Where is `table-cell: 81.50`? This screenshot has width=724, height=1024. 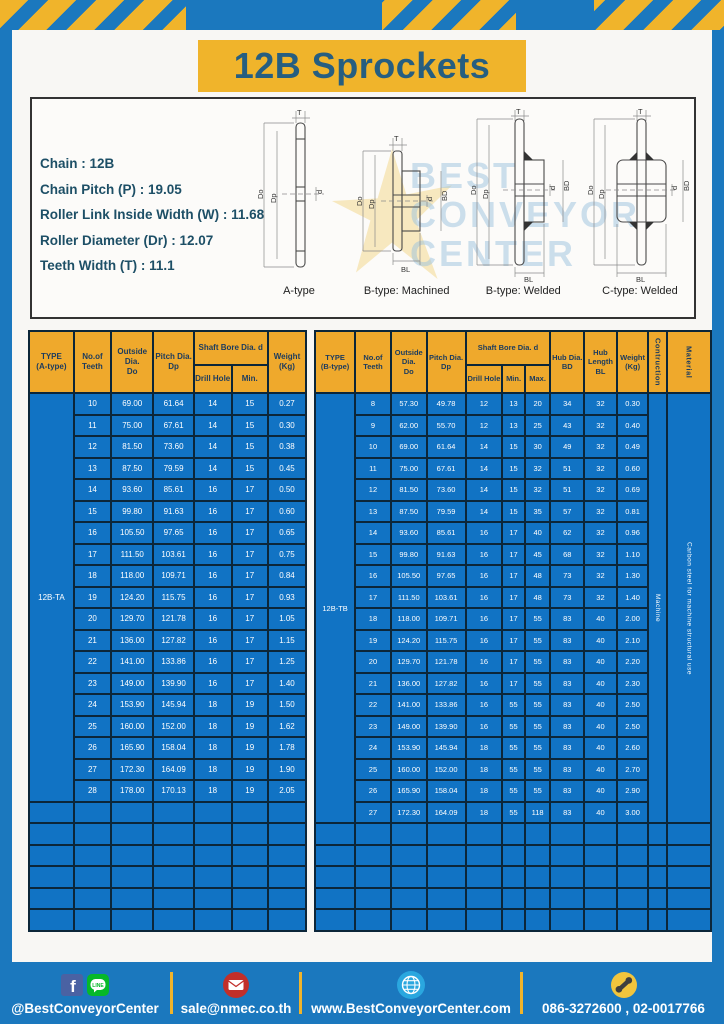
table-cell: 81.50 is located at coordinates (408, 490).